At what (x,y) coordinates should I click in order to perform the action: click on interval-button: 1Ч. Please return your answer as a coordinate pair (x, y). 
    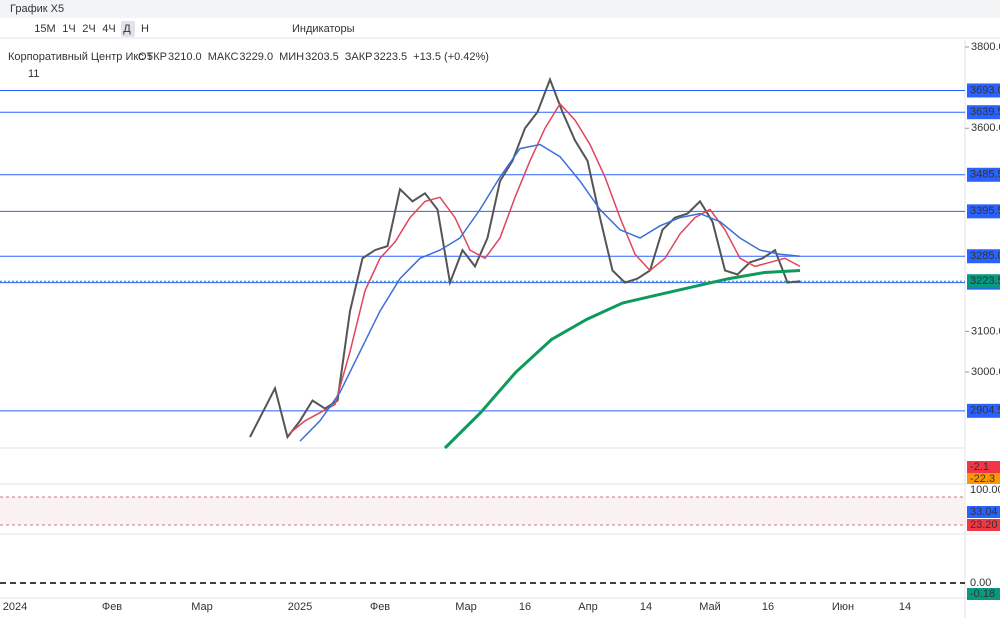
    Looking at the image, I should click on (68, 29).